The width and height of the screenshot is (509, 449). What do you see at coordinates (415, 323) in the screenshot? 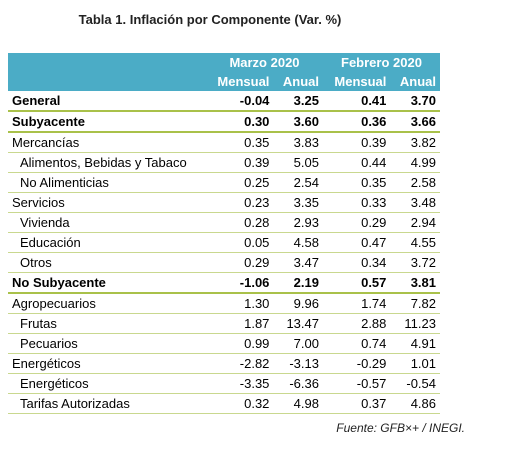
I see `value-cell: 11.23` at bounding box center [415, 323].